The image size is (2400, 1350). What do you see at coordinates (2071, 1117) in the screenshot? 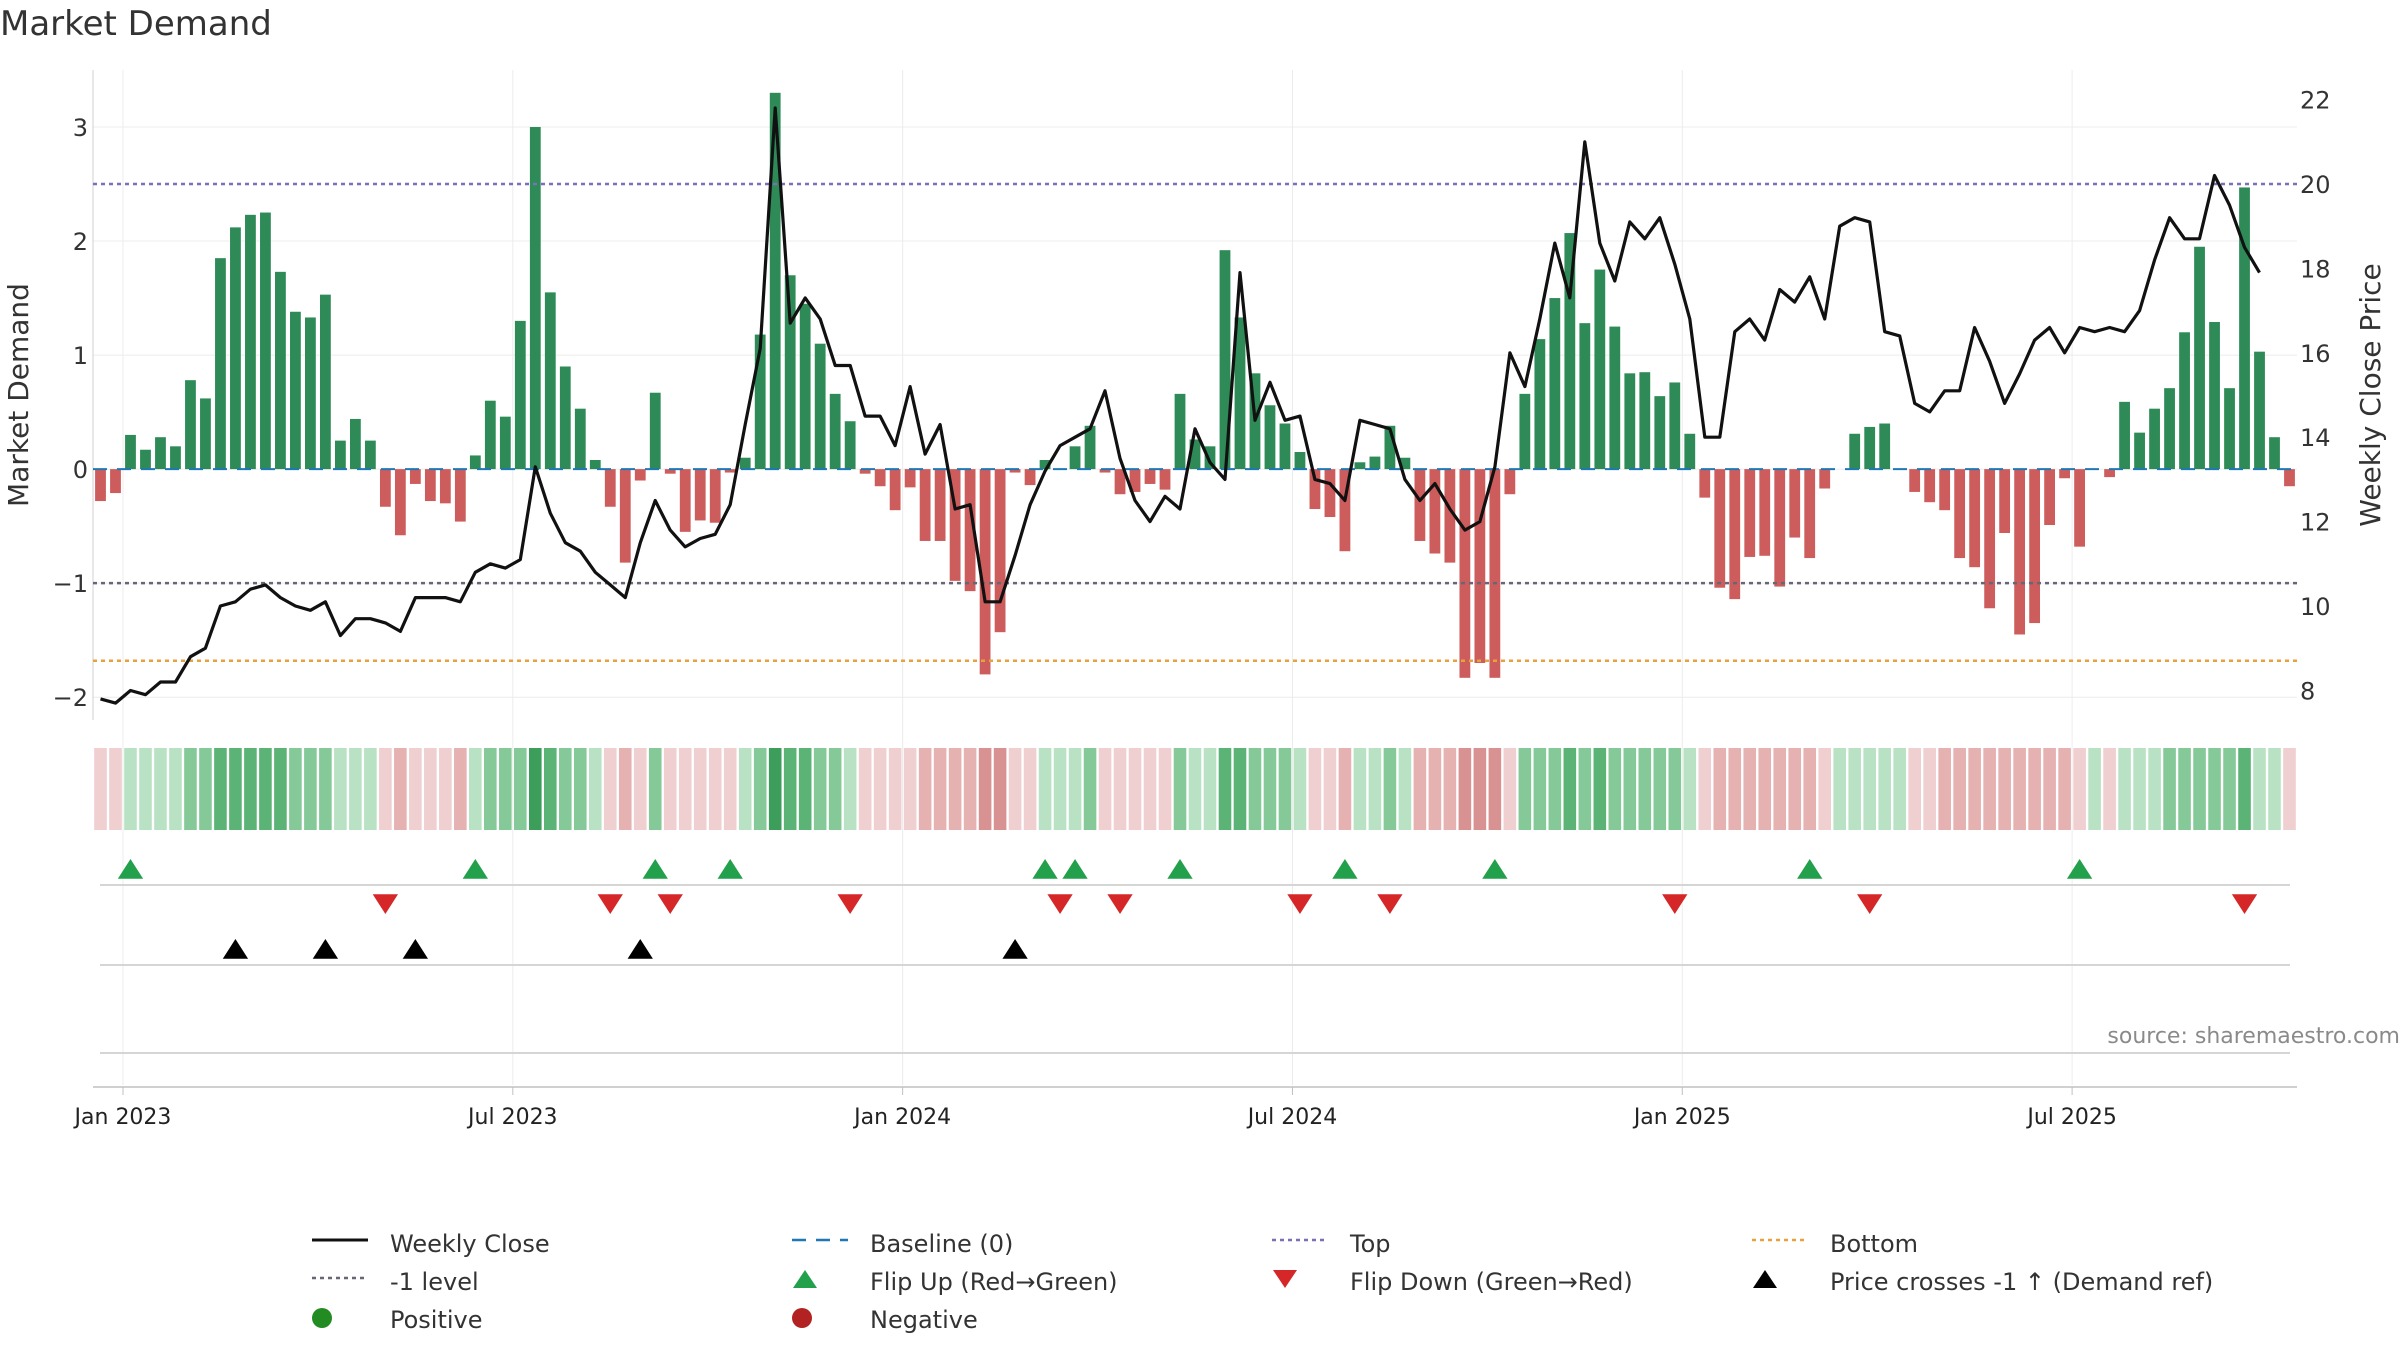
I see `x-tick-label: Jul 2025` at bounding box center [2071, 1117].